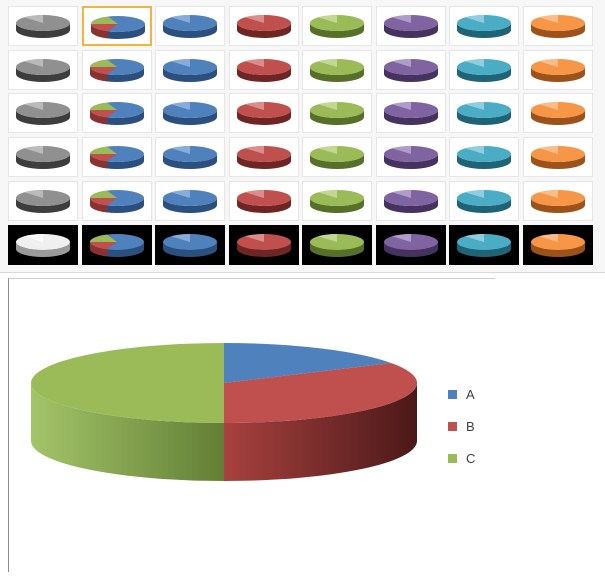 The width and height of the screenshot is (605, 577). What do you see at coordinates (320, 432) in the screenshot?
I see `pie-side-b` at bounding box center [320, 432].